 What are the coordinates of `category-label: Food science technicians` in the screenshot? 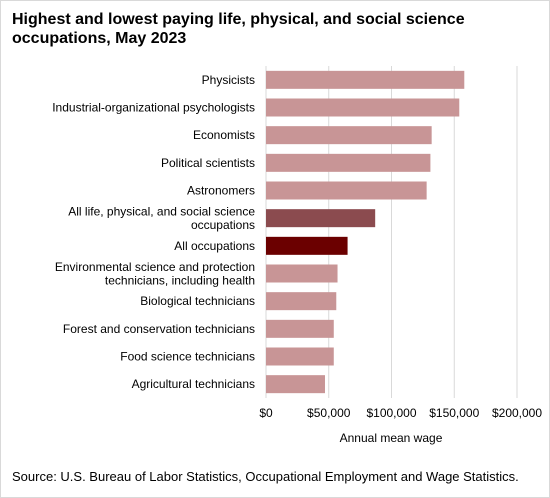 It's located at (187, 357).